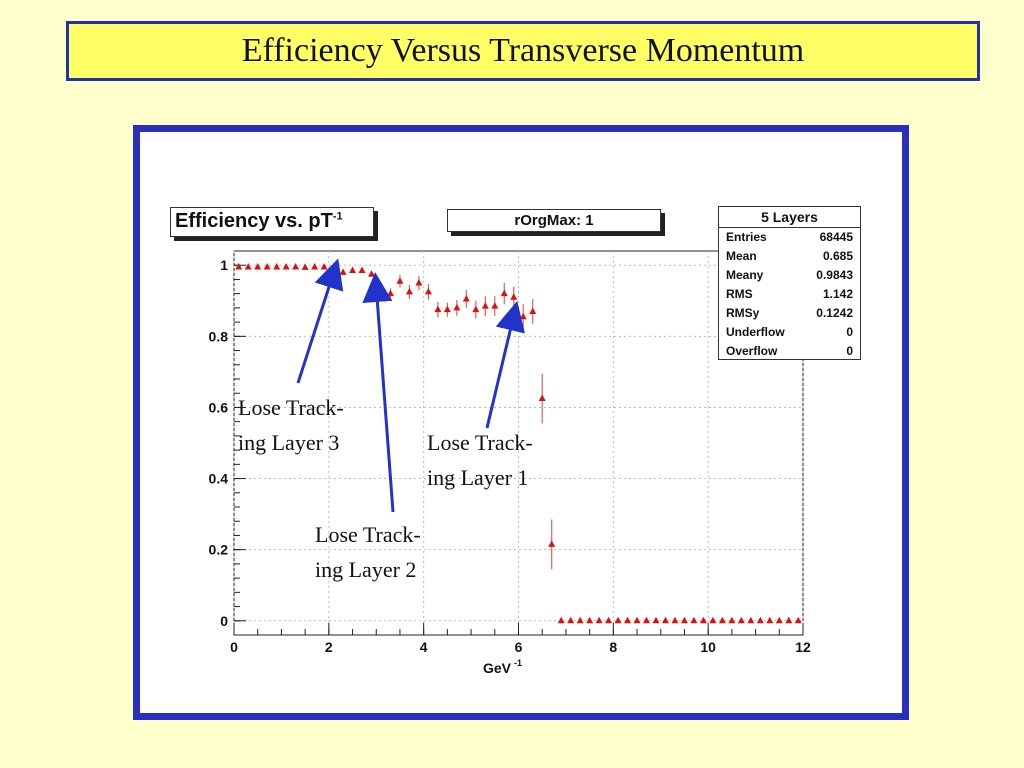 This screenshot has height=768, width=1024. I want to click on stats-key: Overflow, so click(752, 351).